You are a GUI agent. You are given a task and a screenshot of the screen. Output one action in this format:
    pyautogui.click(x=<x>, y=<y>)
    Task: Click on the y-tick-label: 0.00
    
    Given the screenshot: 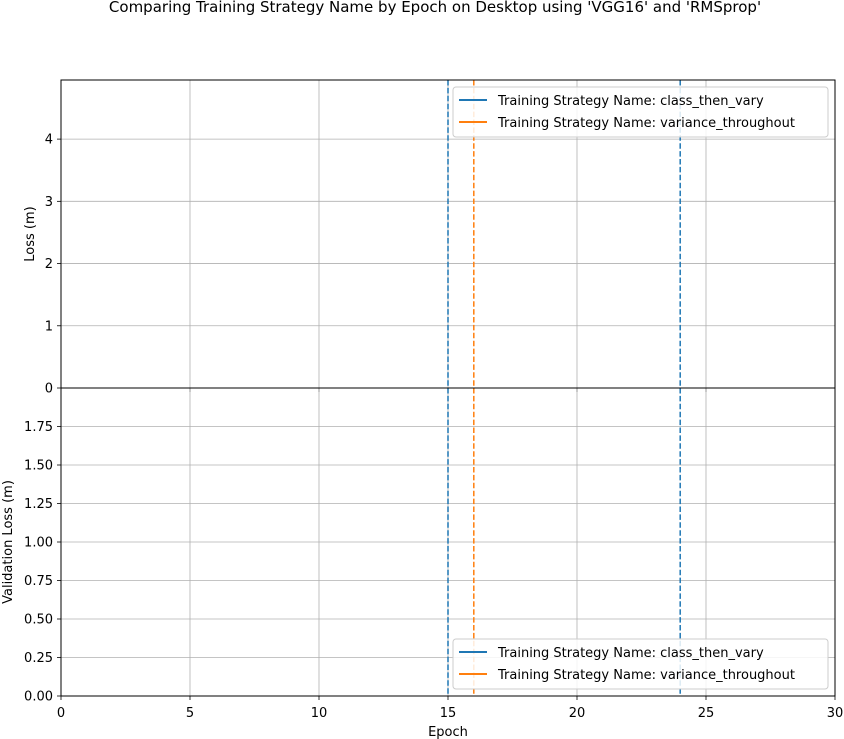 What is the action you would take?
    pyautogui.click(x=38, y=697)
    